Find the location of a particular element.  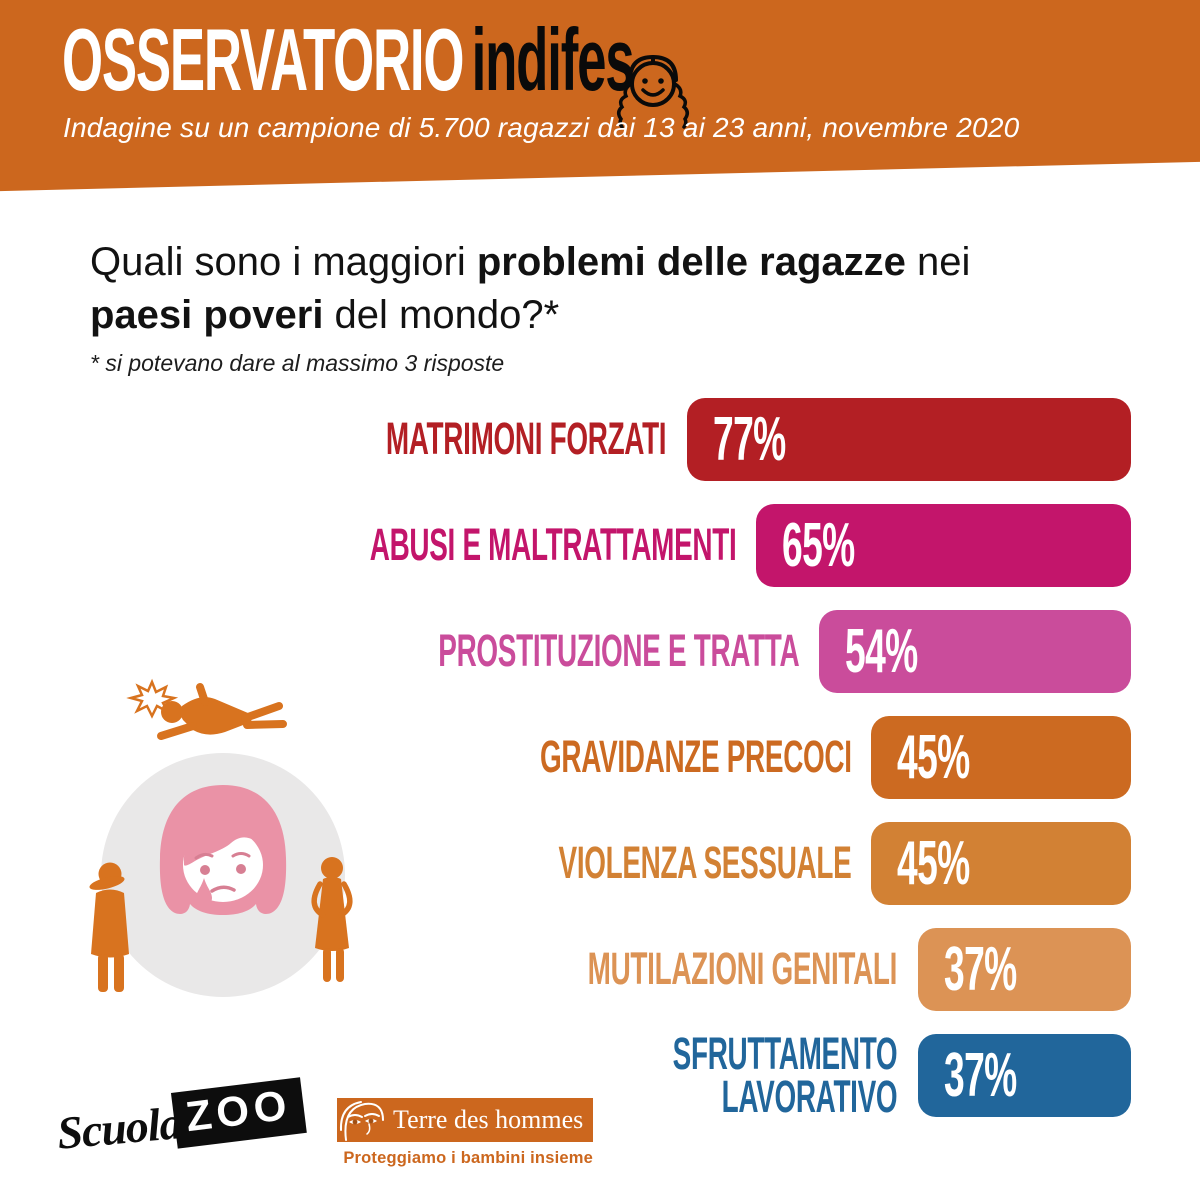

crying-girl-illustration is located at coordinates (221, 837).